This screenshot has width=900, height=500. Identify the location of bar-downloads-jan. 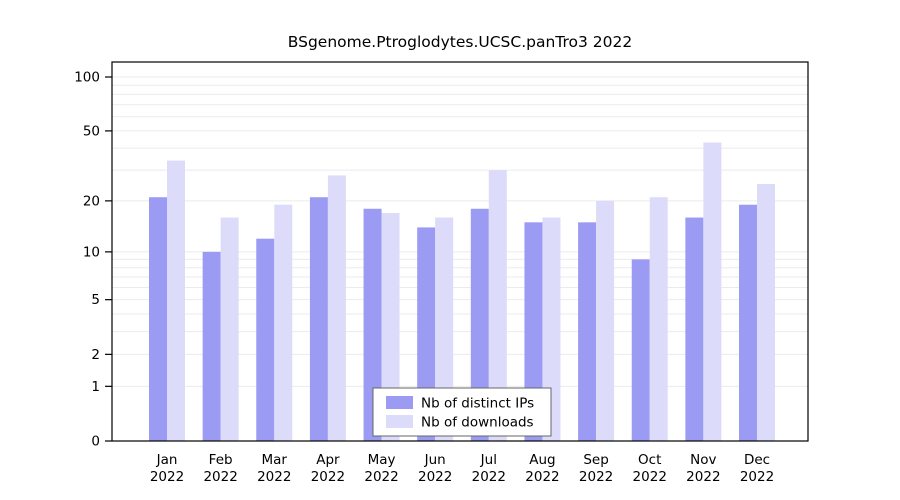
(176, 300).